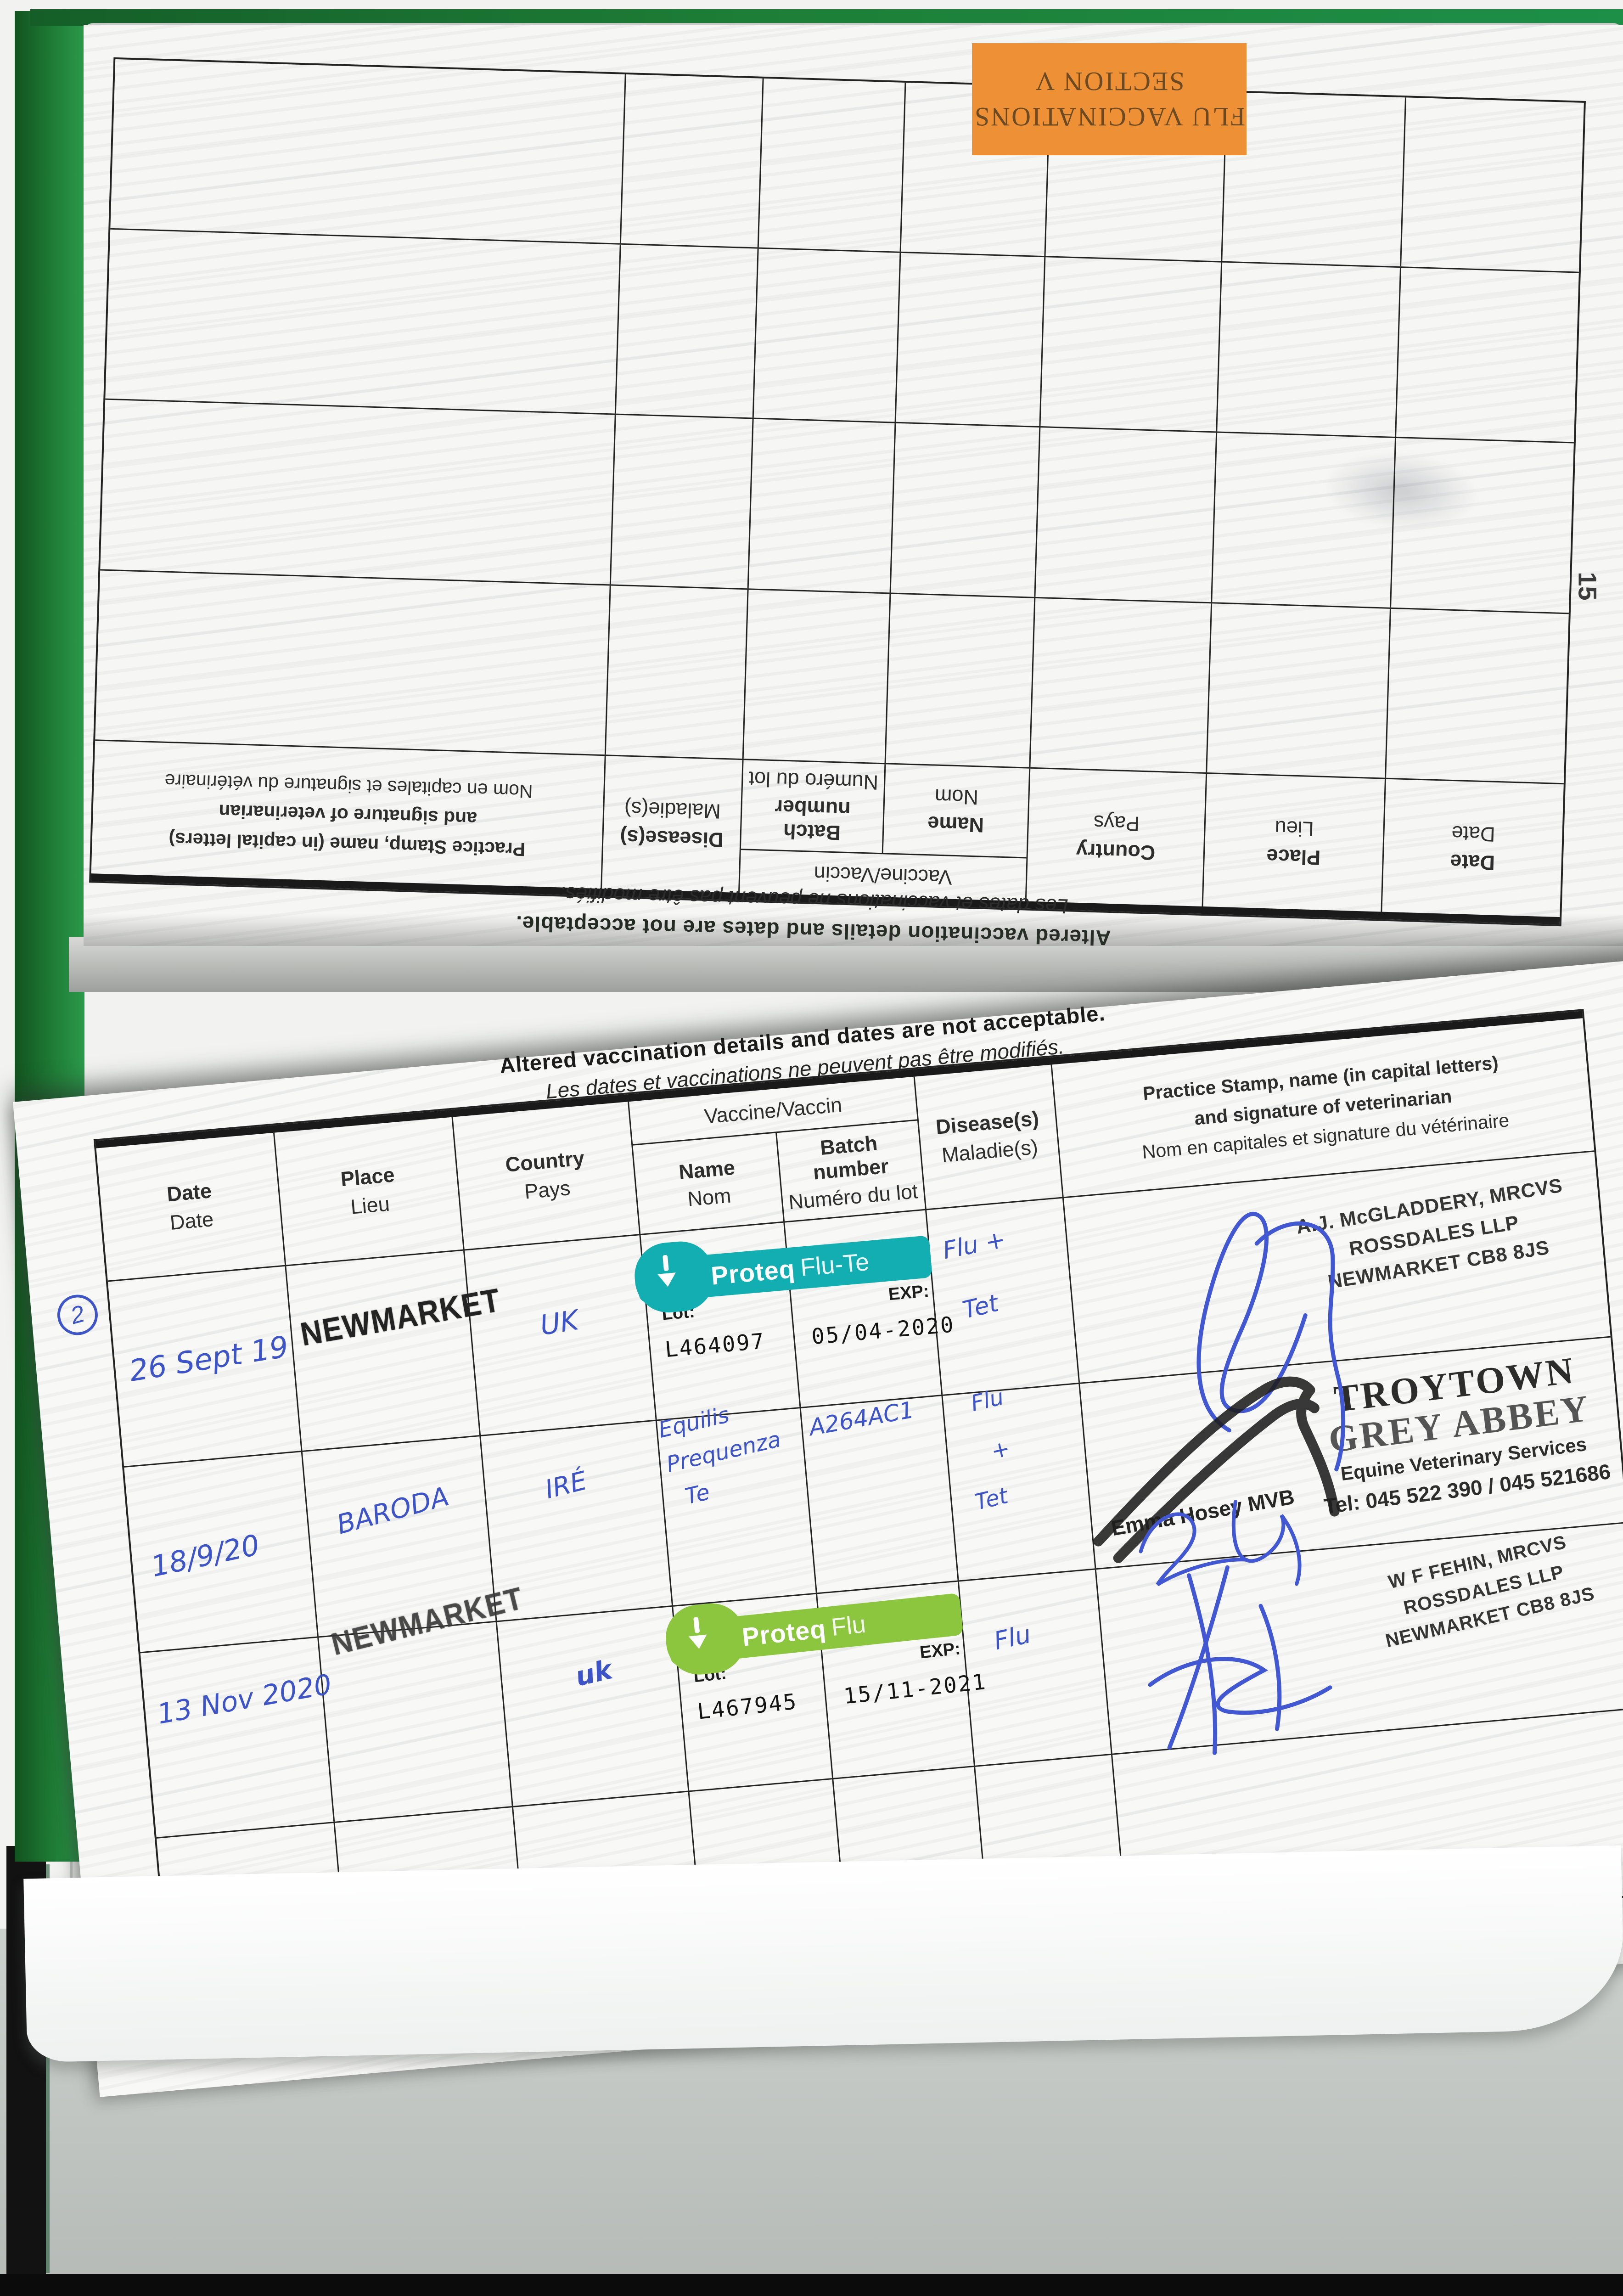 Image resolution: width=1623 pixels, height=2296 pixels. I want to click on handwritten-disease: +, so click(1000, 1449).